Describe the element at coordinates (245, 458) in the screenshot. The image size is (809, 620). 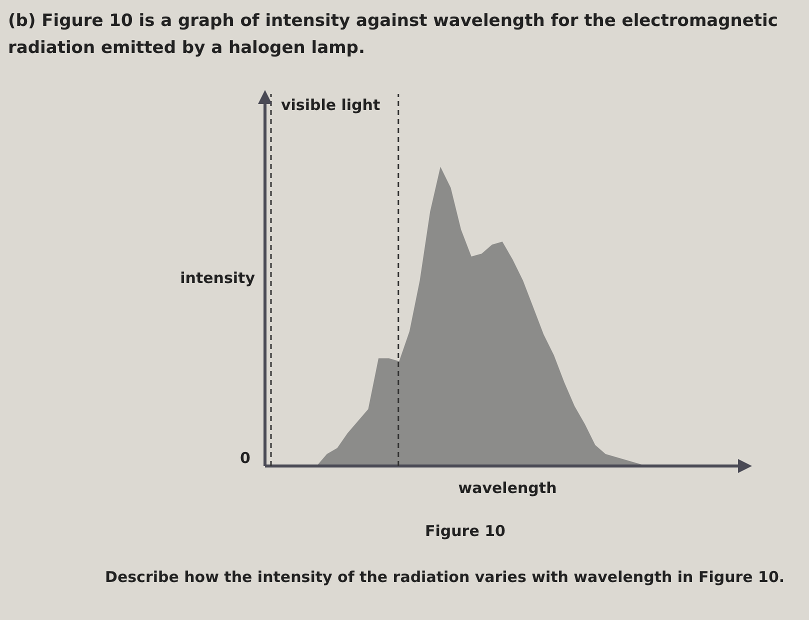
I see `text: 0` at that location.